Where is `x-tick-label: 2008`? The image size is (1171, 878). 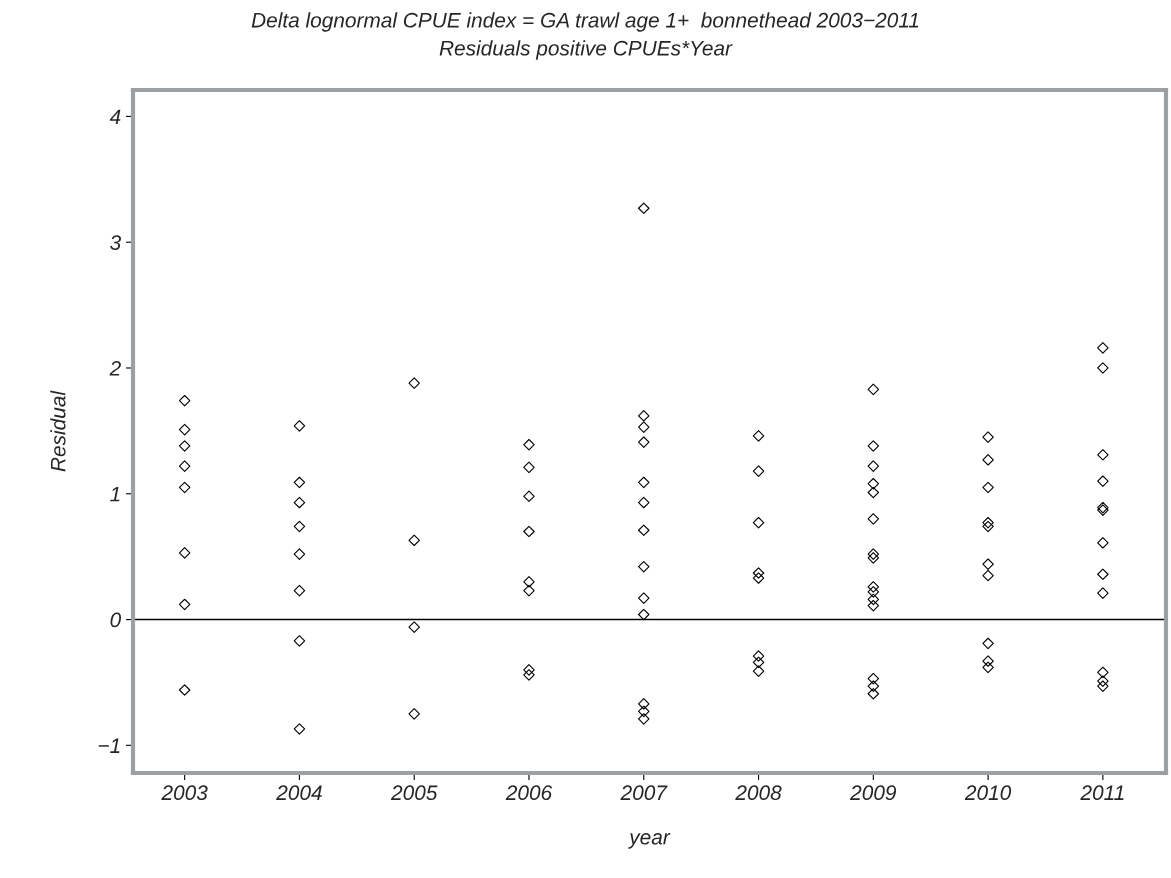
x-tick-label: 2008 is located at coordinates (758, 793).